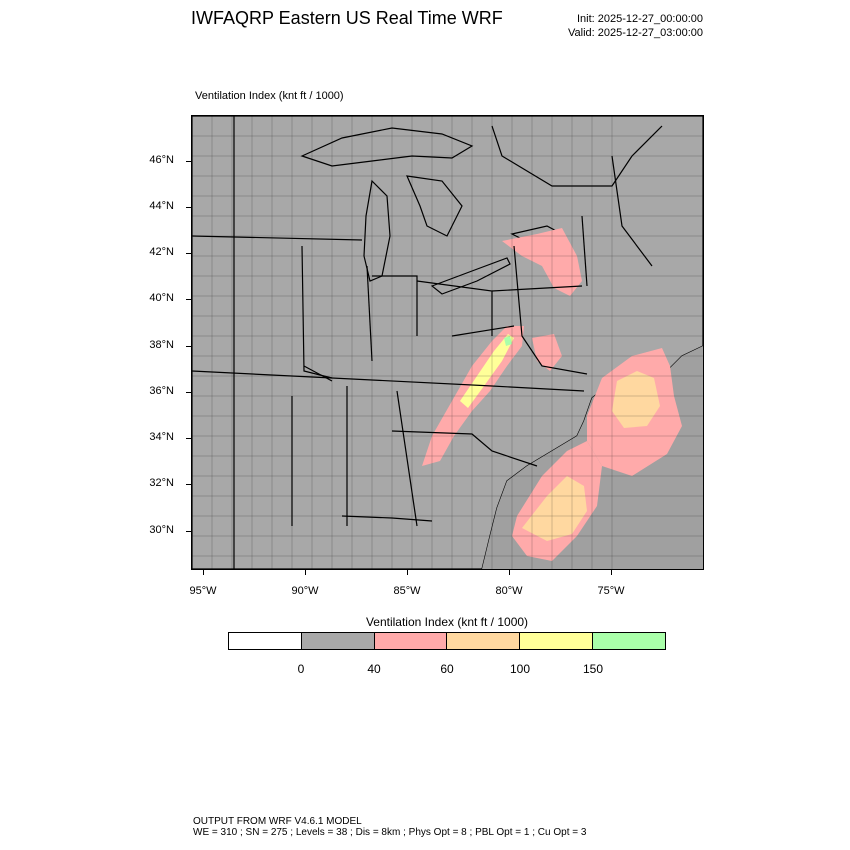  What do you see at coordinates (269, 96) in the screenshot?
I see `field-title: Ventilation Index (knt ft / 1000)` at bounding box center [269, 96].